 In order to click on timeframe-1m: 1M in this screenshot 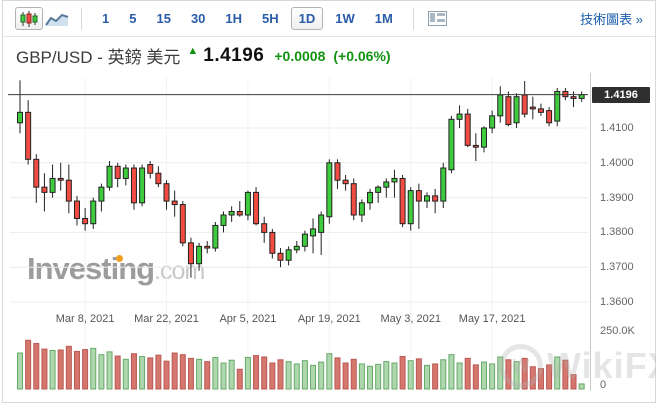, I will do `click(384, 18)`.